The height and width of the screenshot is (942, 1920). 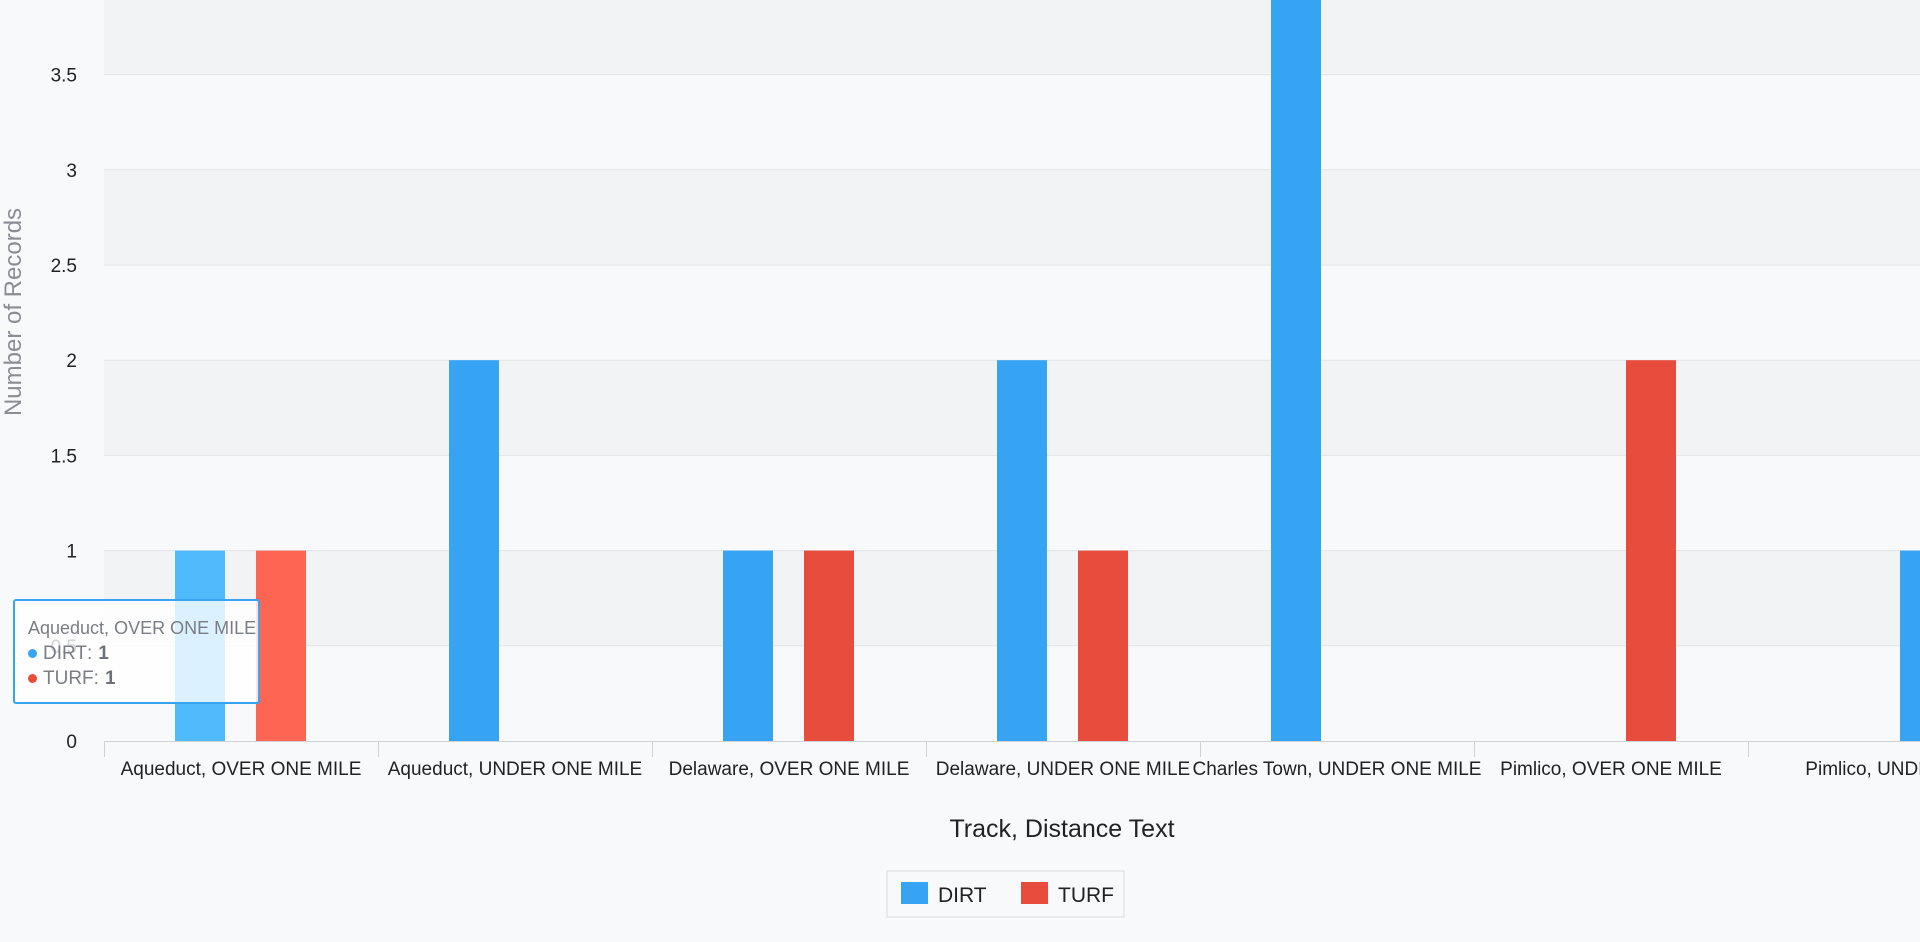 I want to click on x-tick-label: Charles Town, UNDER ONE MILE, so click(x=1337, y=769).